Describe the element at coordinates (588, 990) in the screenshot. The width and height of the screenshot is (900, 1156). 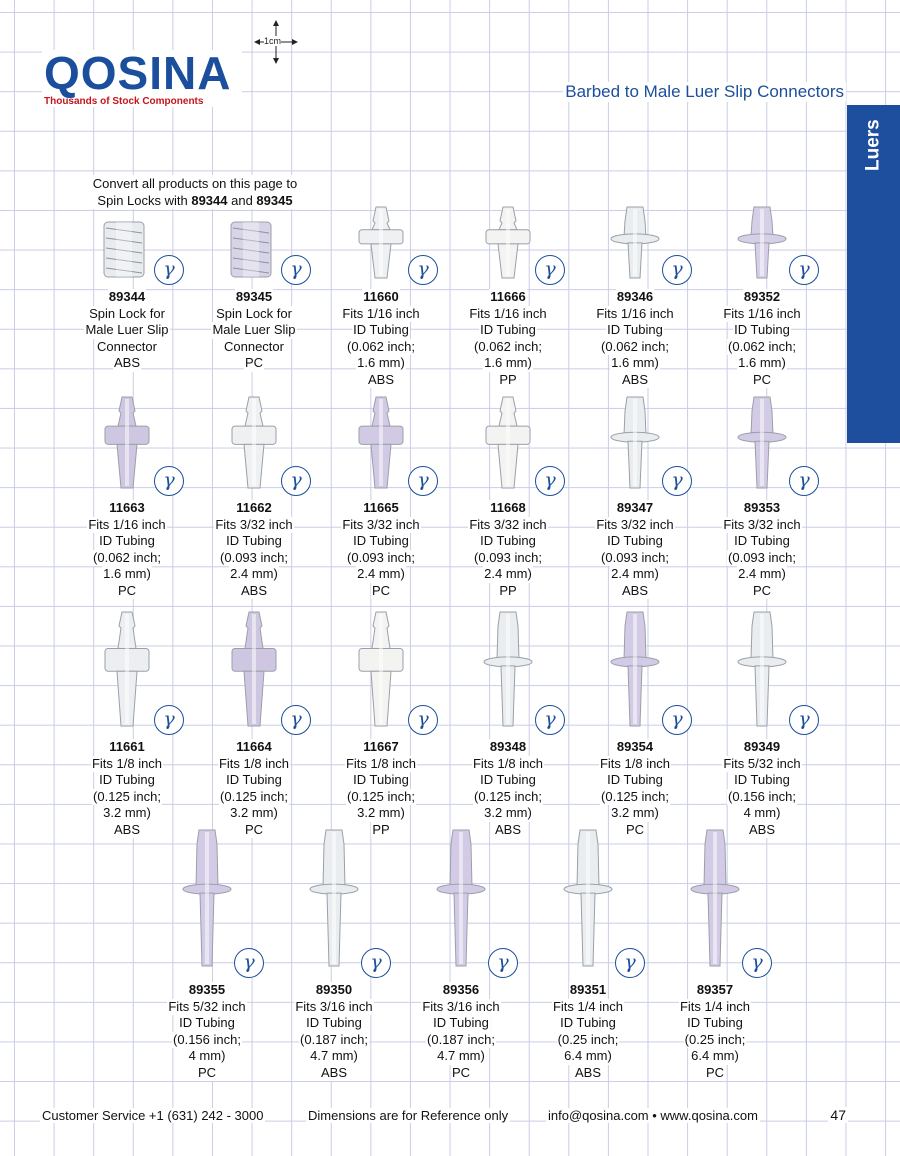
I see `product-code: 89351` at that location.